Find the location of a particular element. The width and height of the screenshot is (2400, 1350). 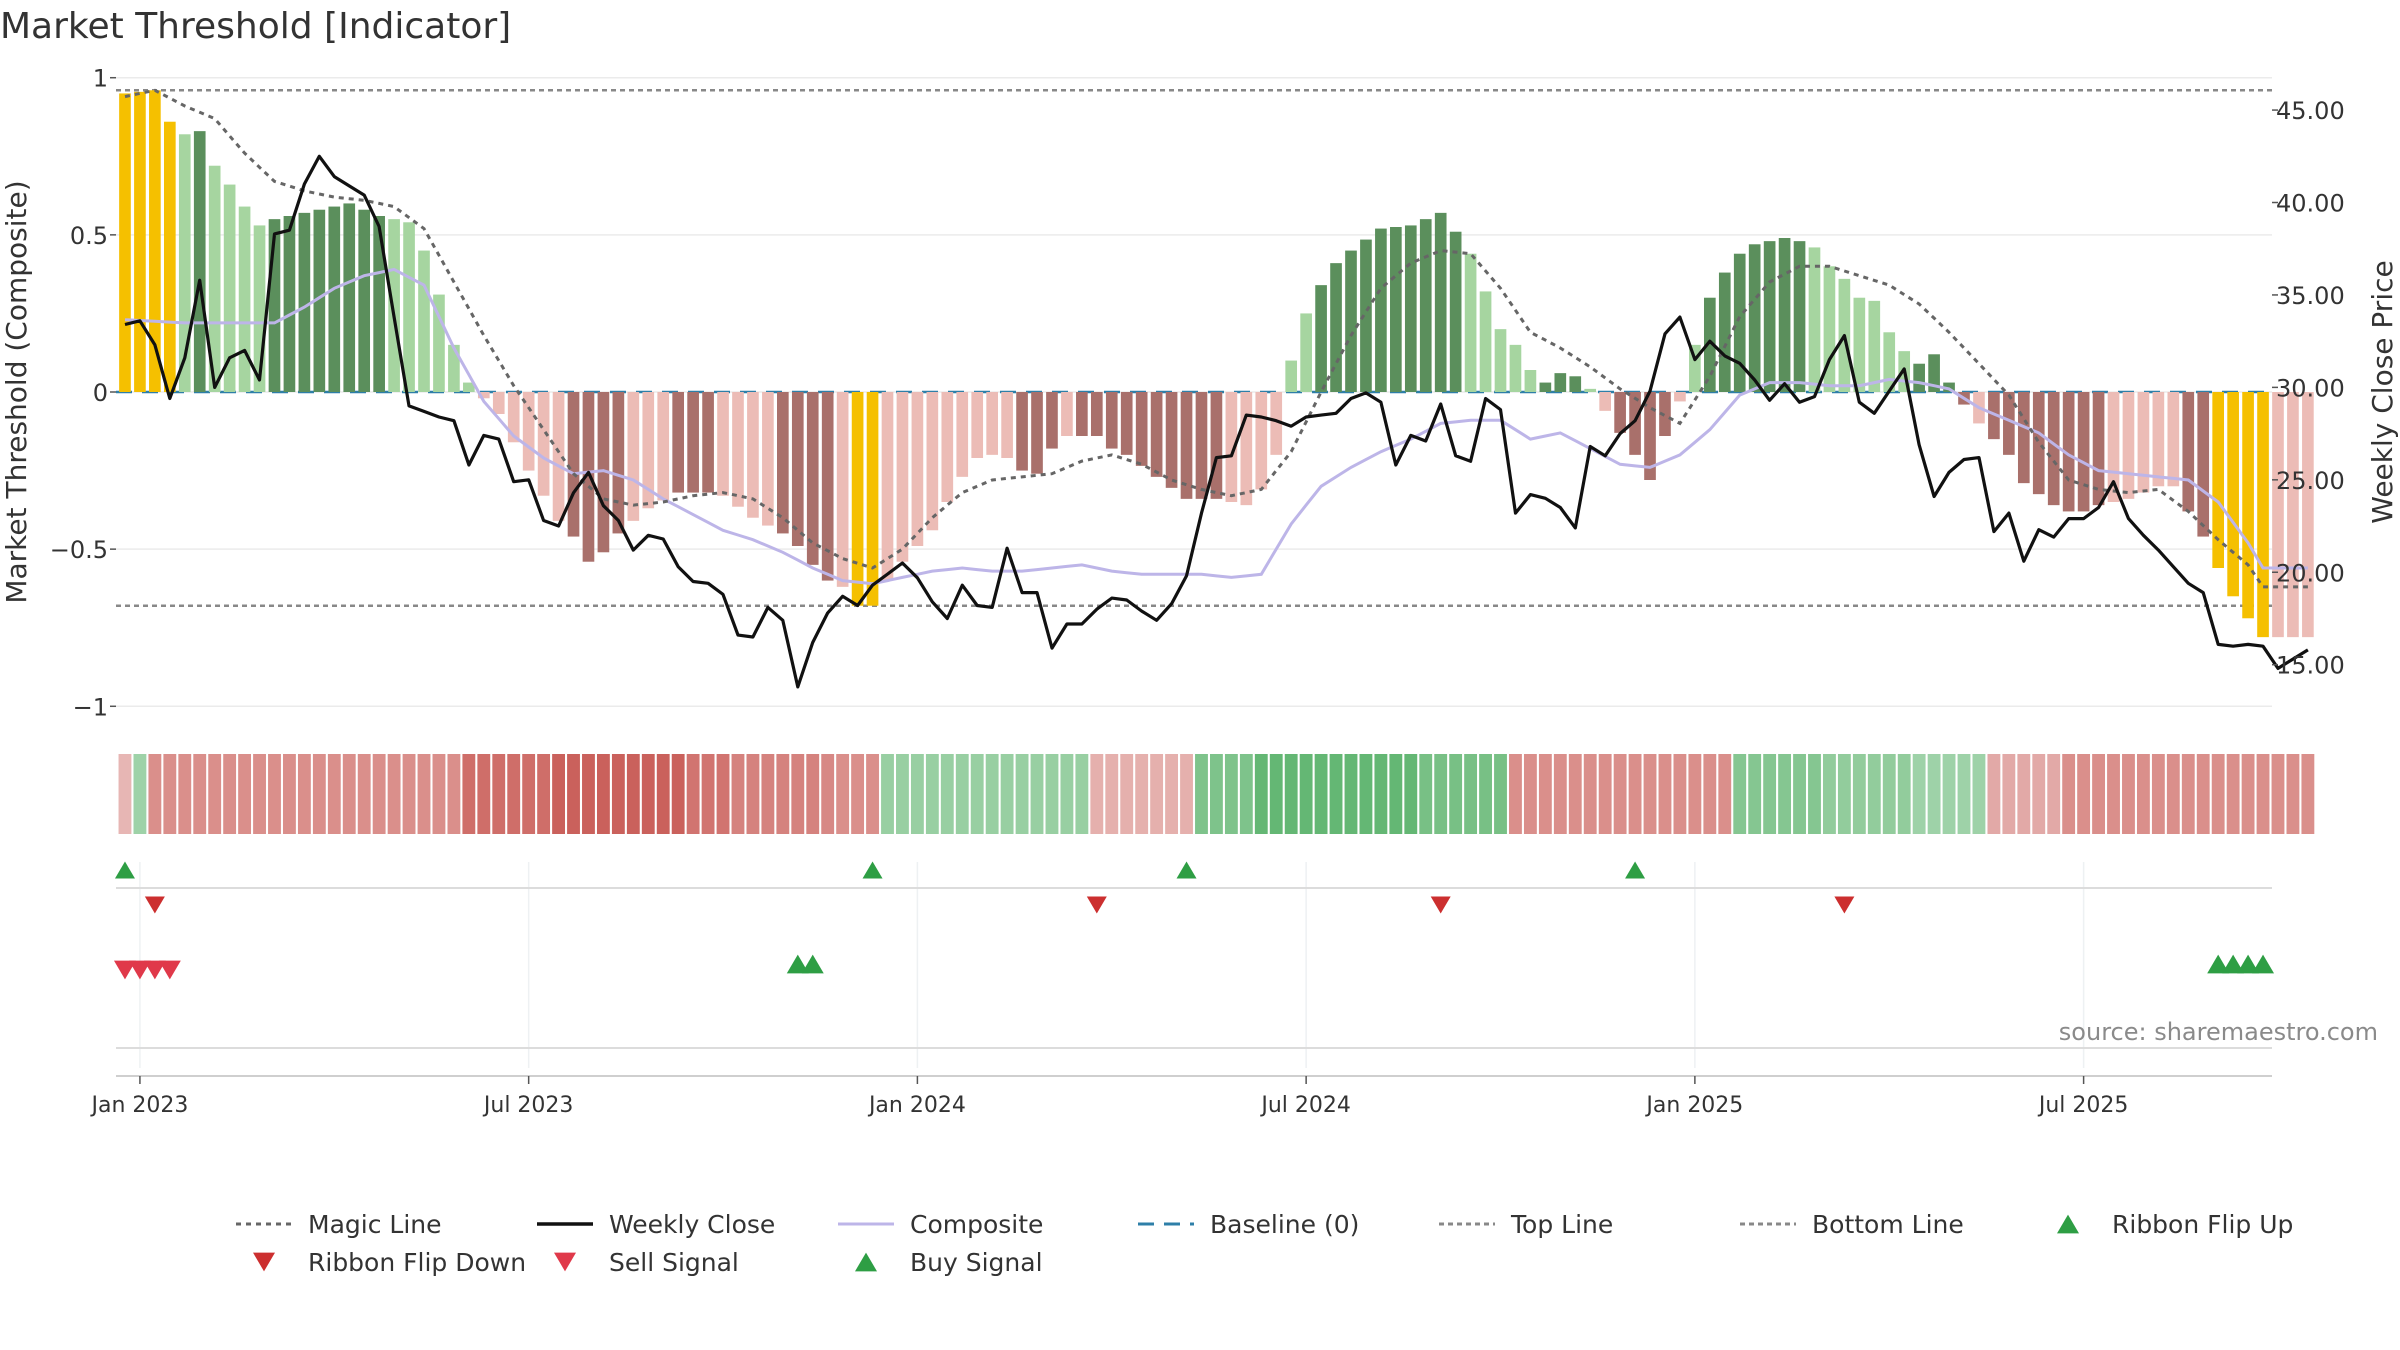

legend-label: Sell Signal is located at coordinates (674, 1262).